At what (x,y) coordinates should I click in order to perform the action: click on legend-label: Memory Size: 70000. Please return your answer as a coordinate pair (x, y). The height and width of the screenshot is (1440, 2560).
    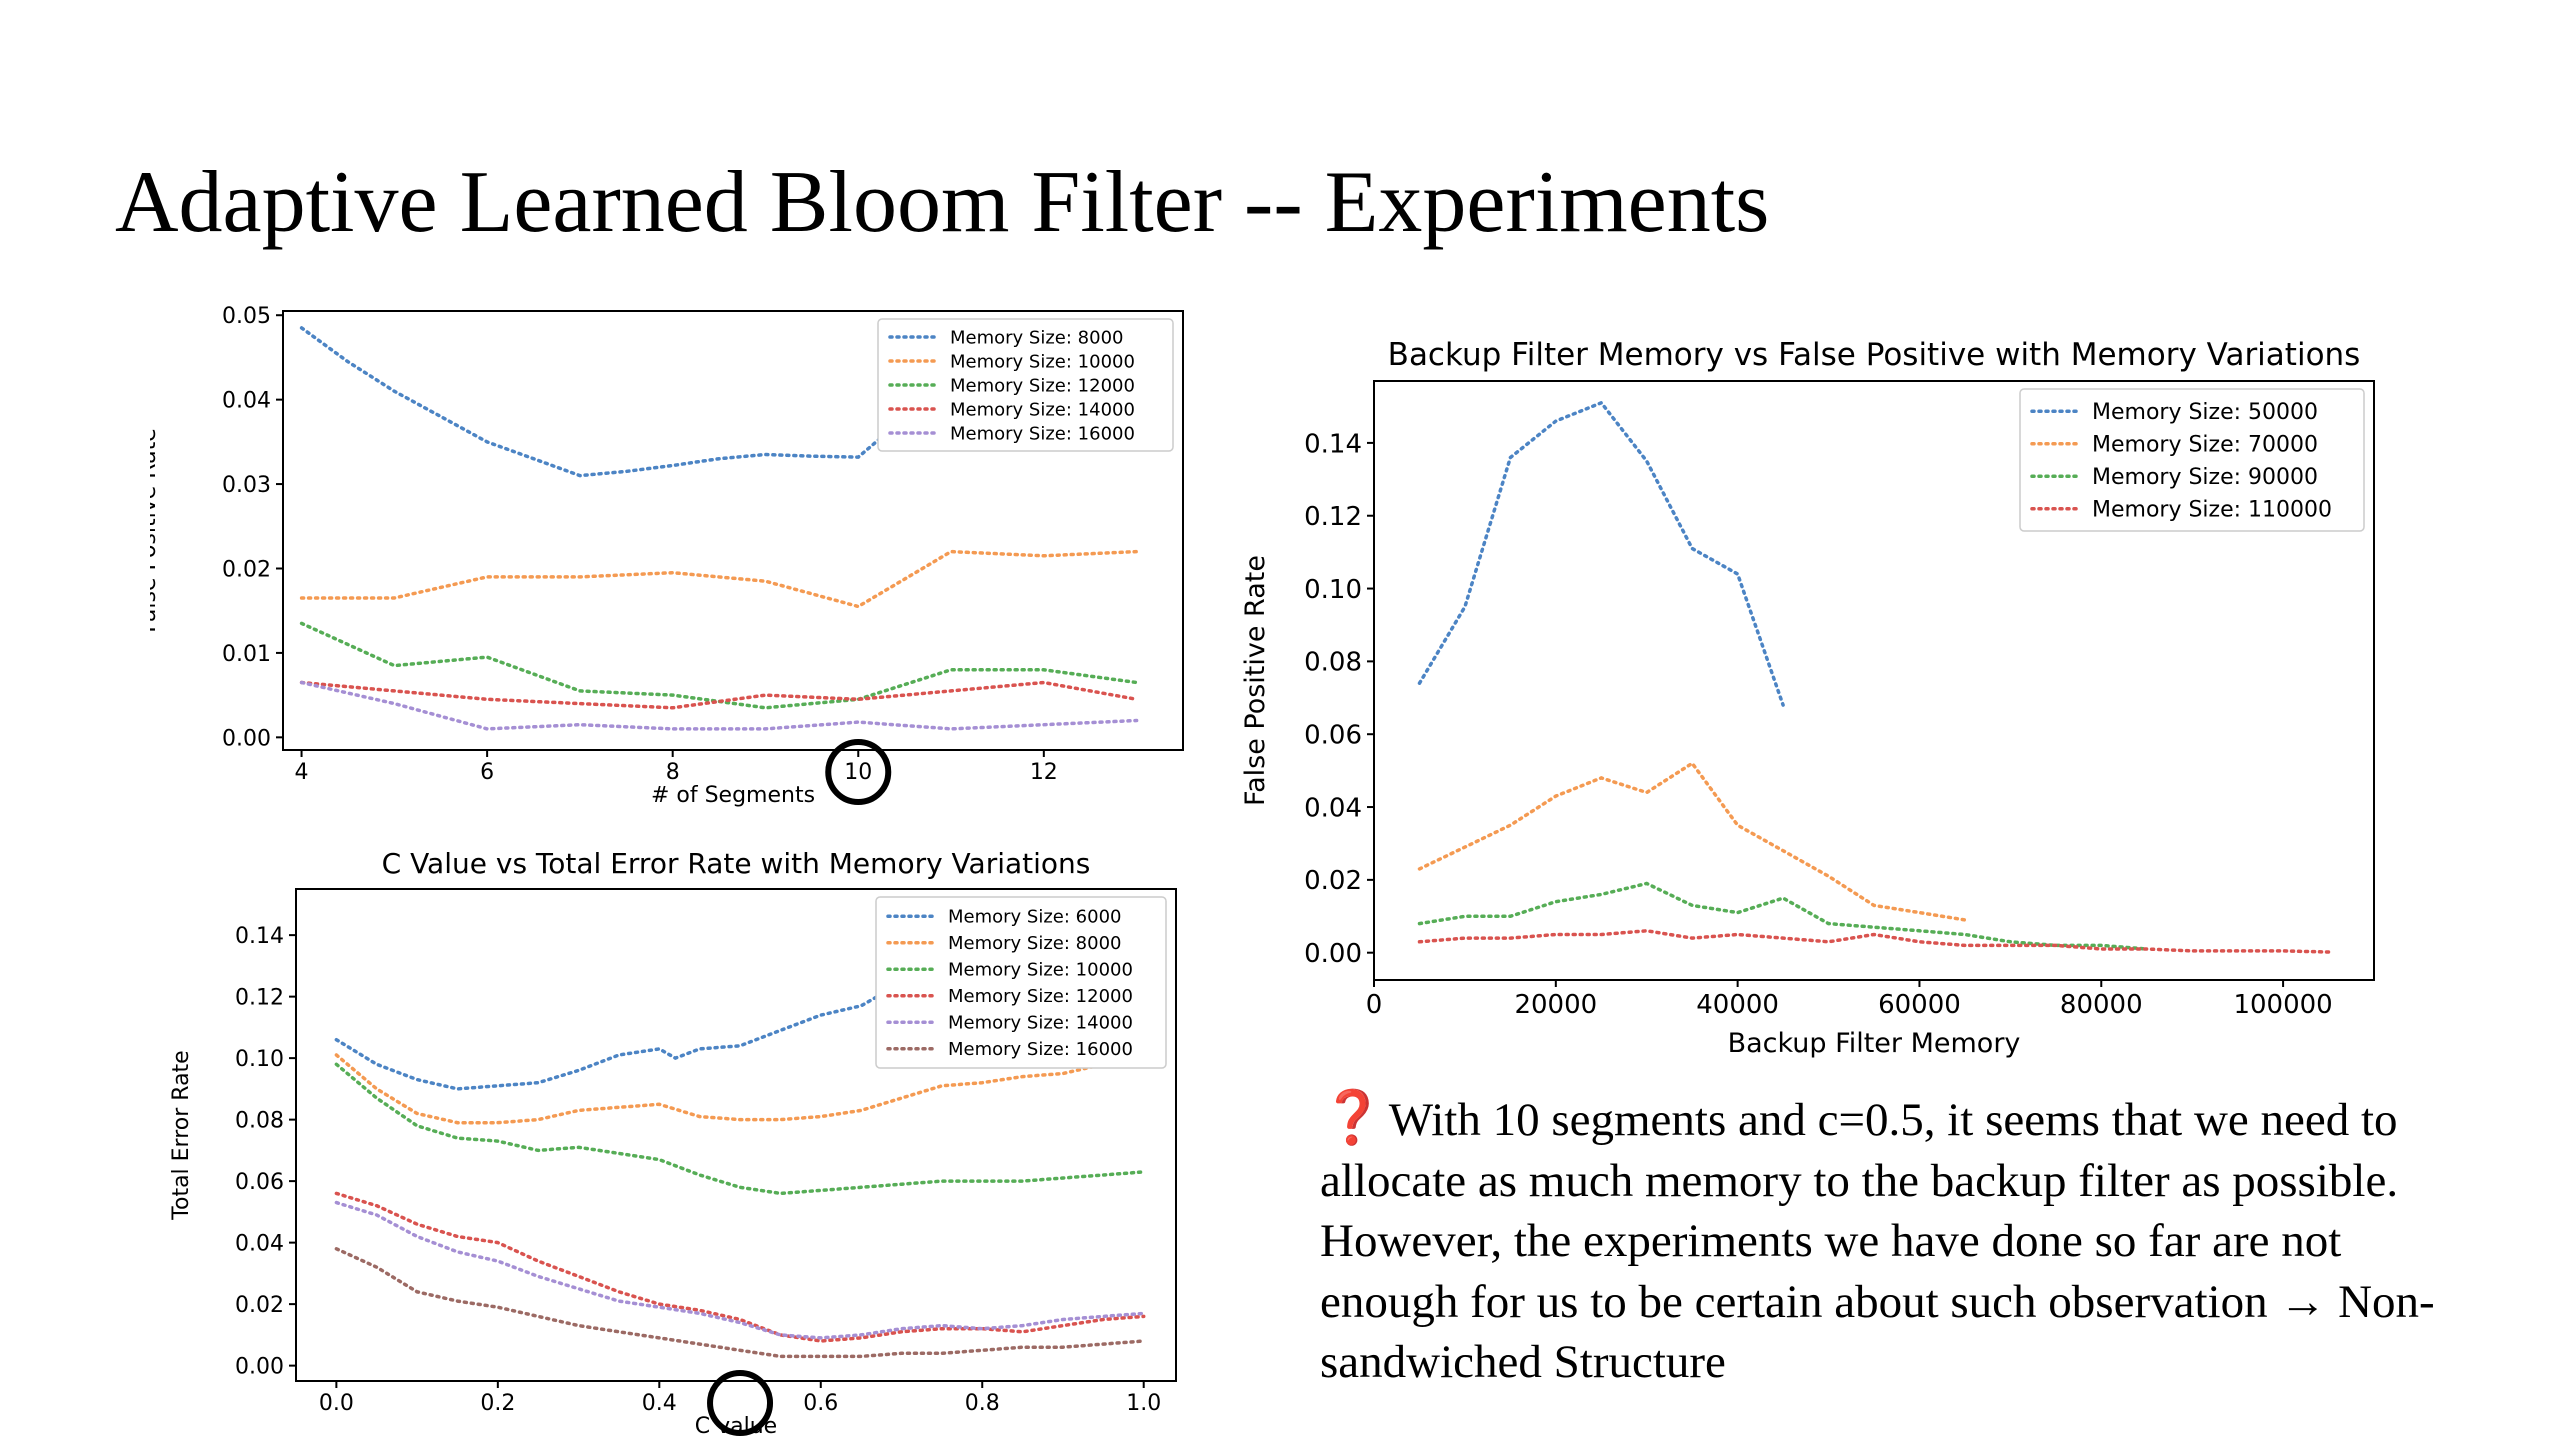
    Looking at the image, I should click on (2205, 445).